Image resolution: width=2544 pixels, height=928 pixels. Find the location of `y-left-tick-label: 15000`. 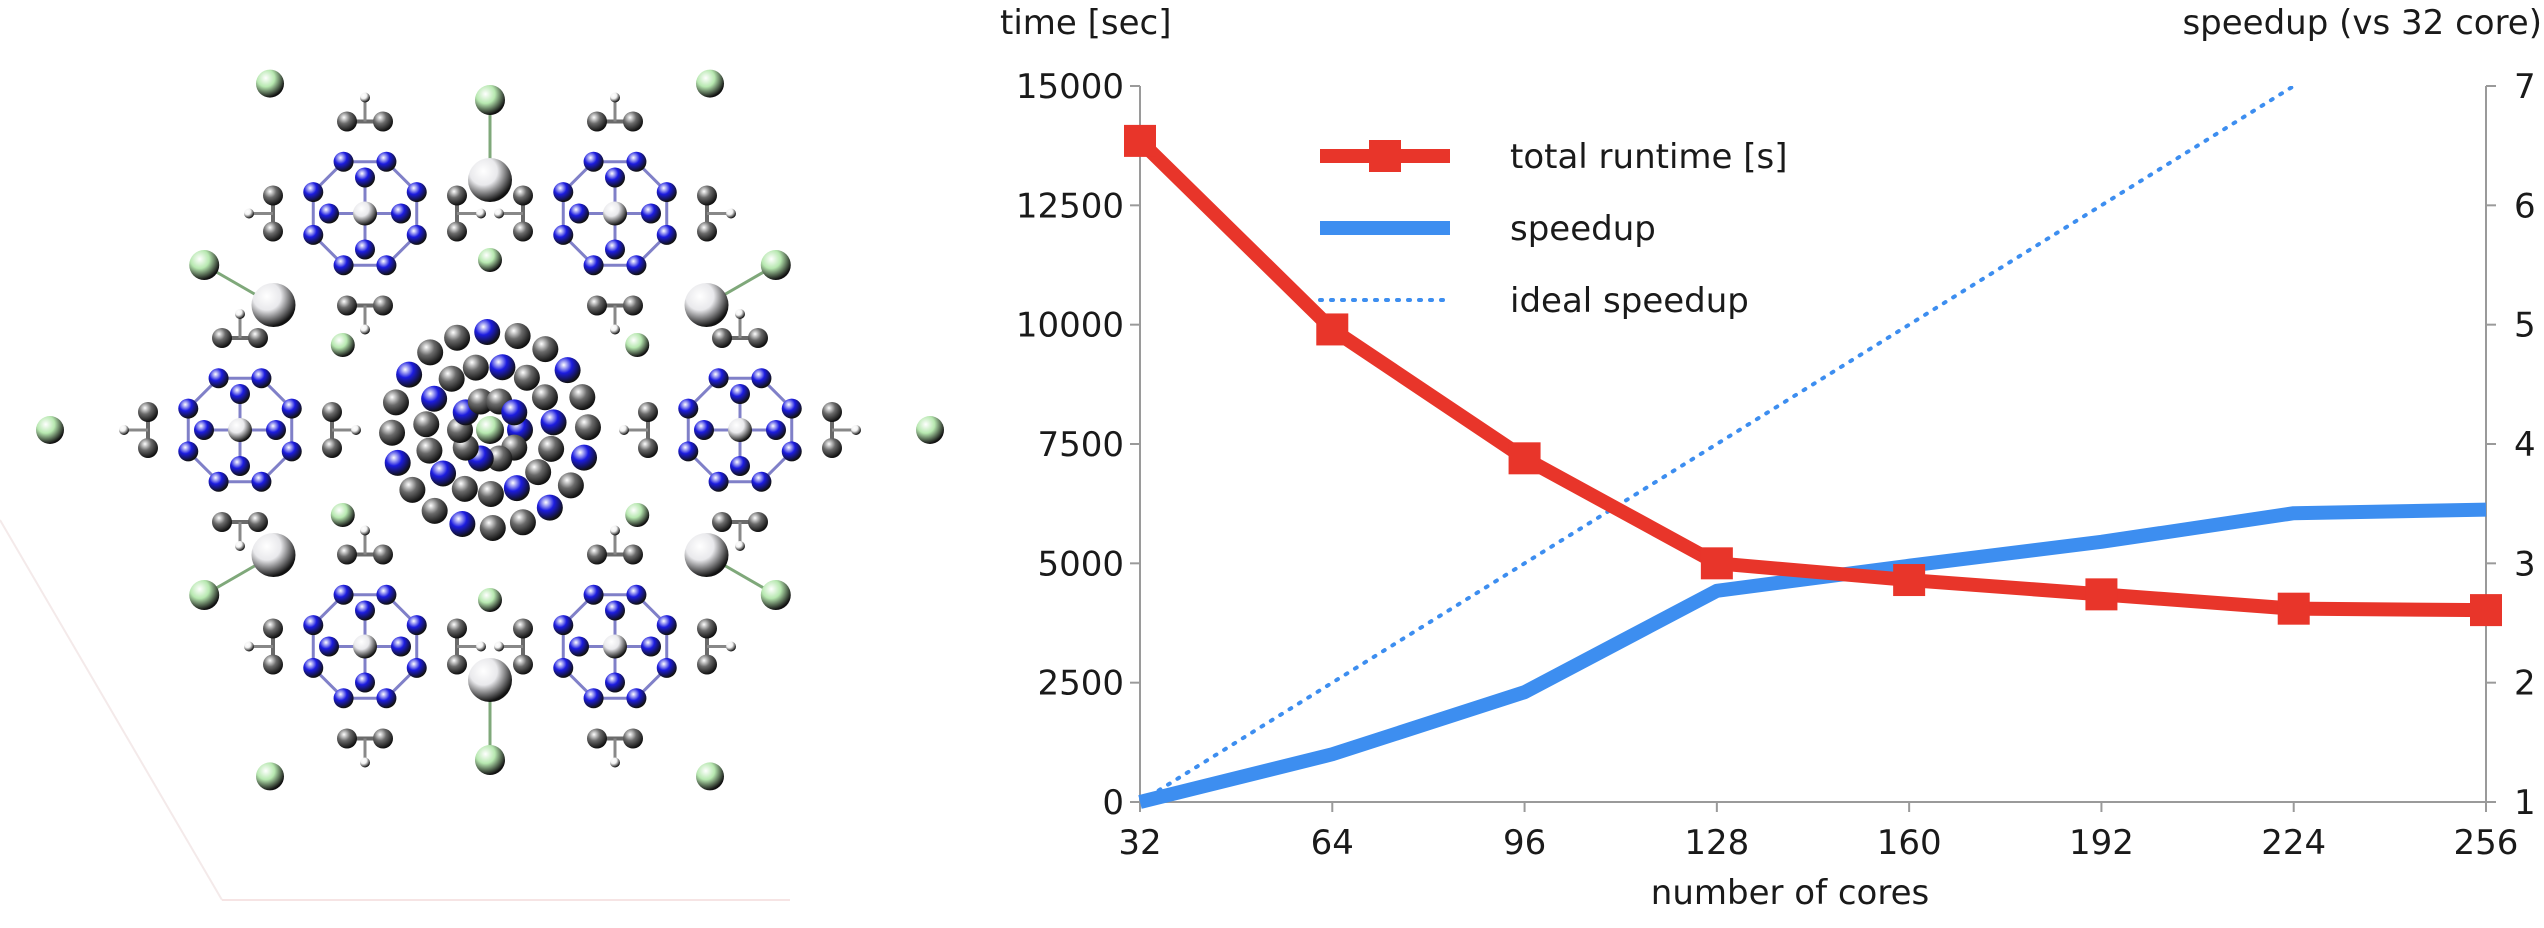

y-left-tick-label: 15000 is located at coordinates (1070, 87).